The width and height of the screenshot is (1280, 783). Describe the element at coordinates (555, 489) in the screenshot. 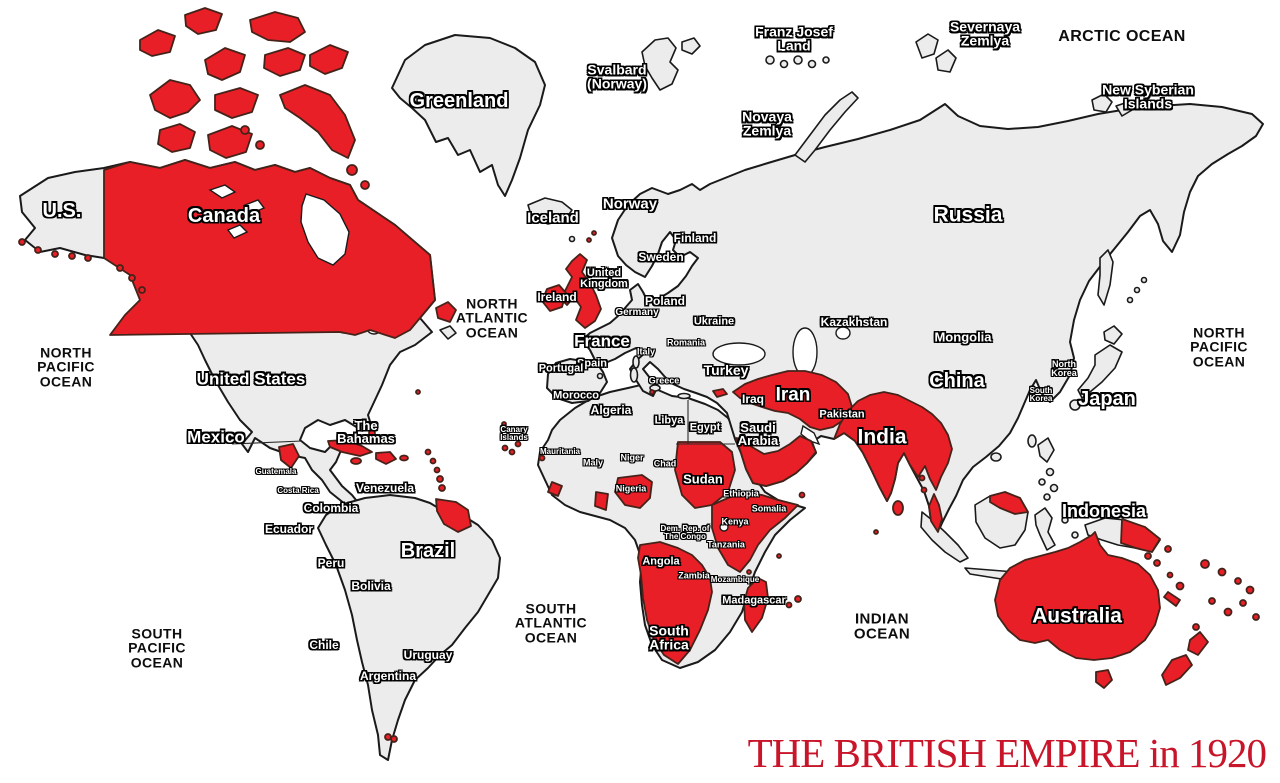

I see `region-sierra-leone` at that location.